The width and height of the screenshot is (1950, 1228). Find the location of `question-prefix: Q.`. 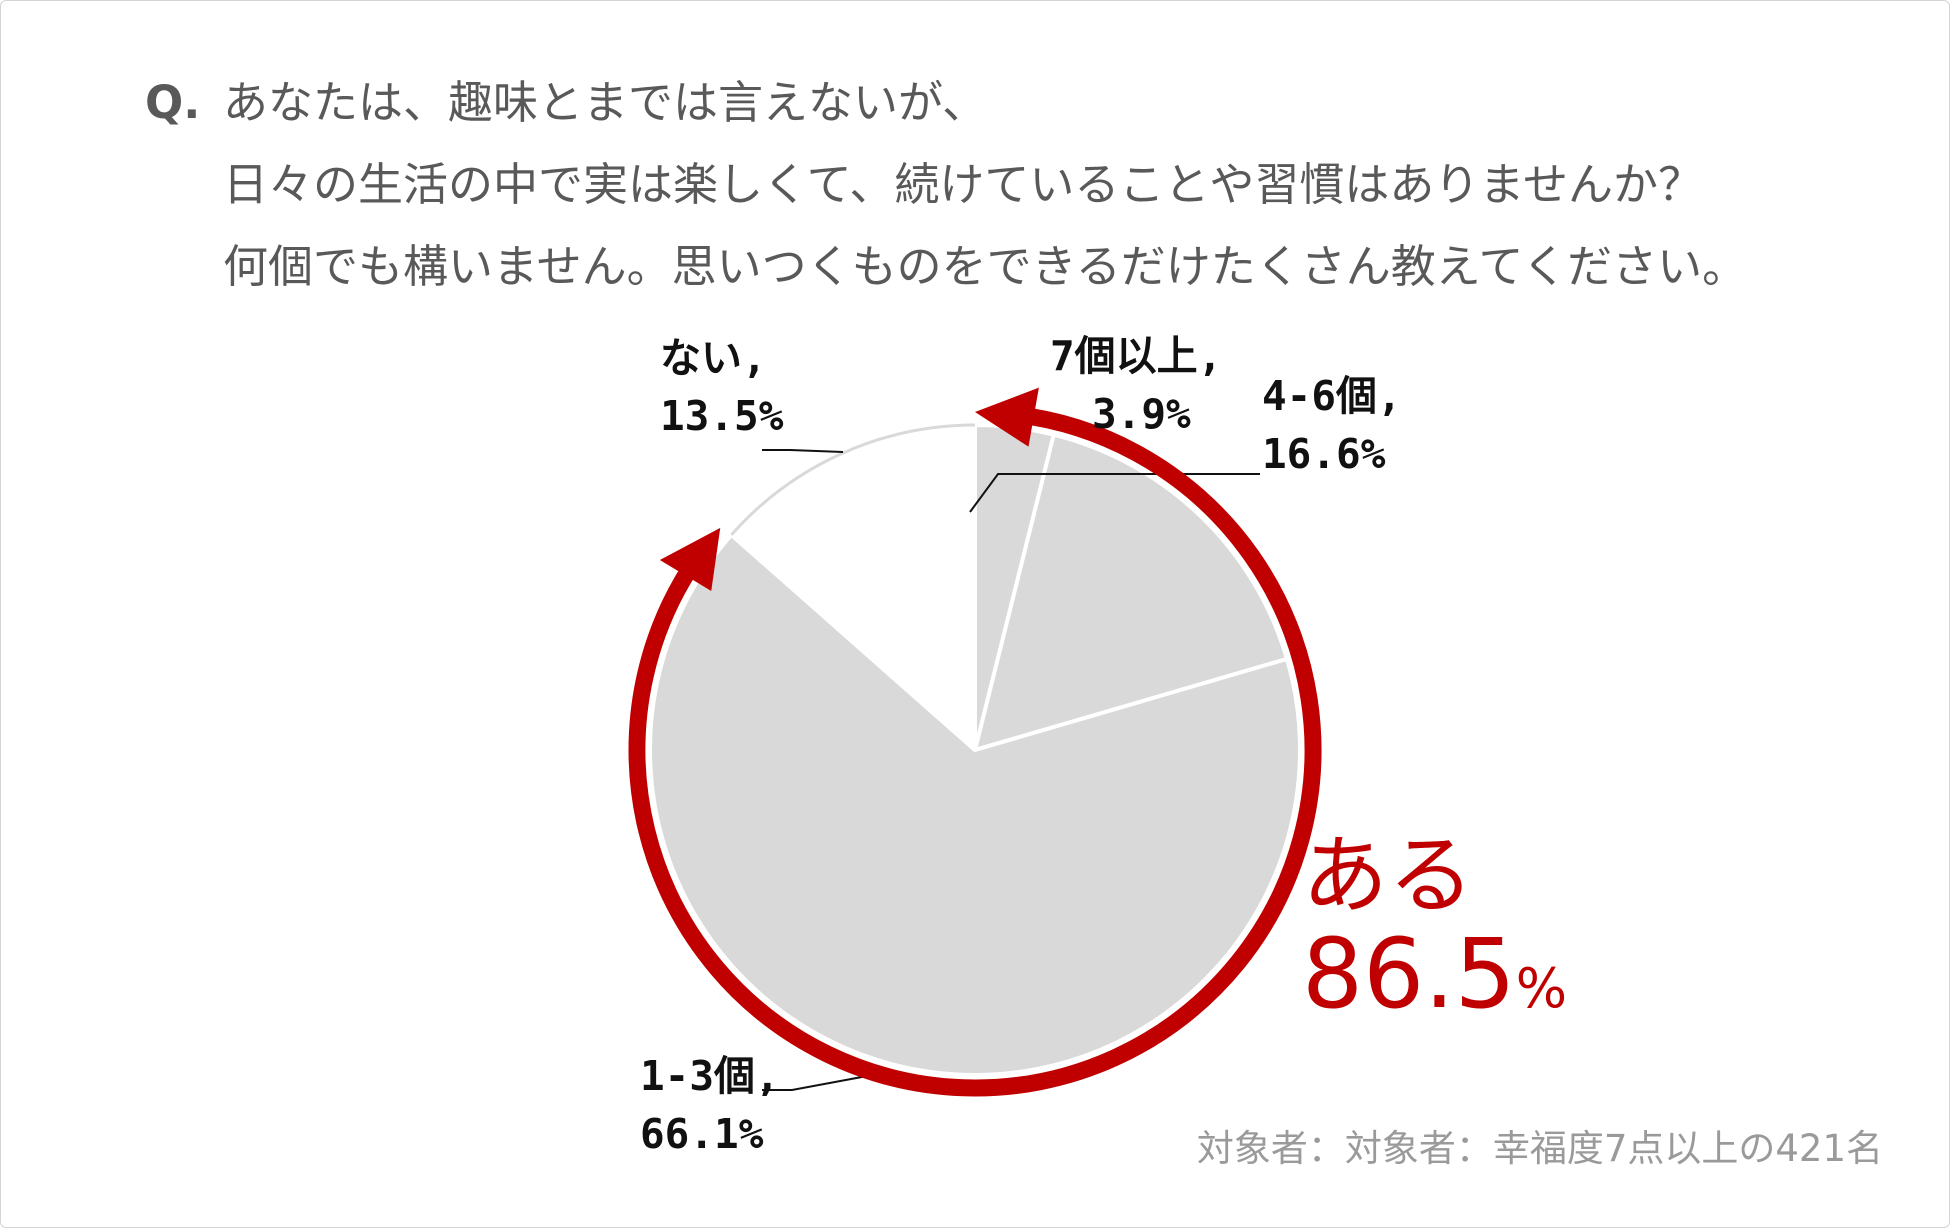

question-prefix: Q. is located at coordinates (173, 102).